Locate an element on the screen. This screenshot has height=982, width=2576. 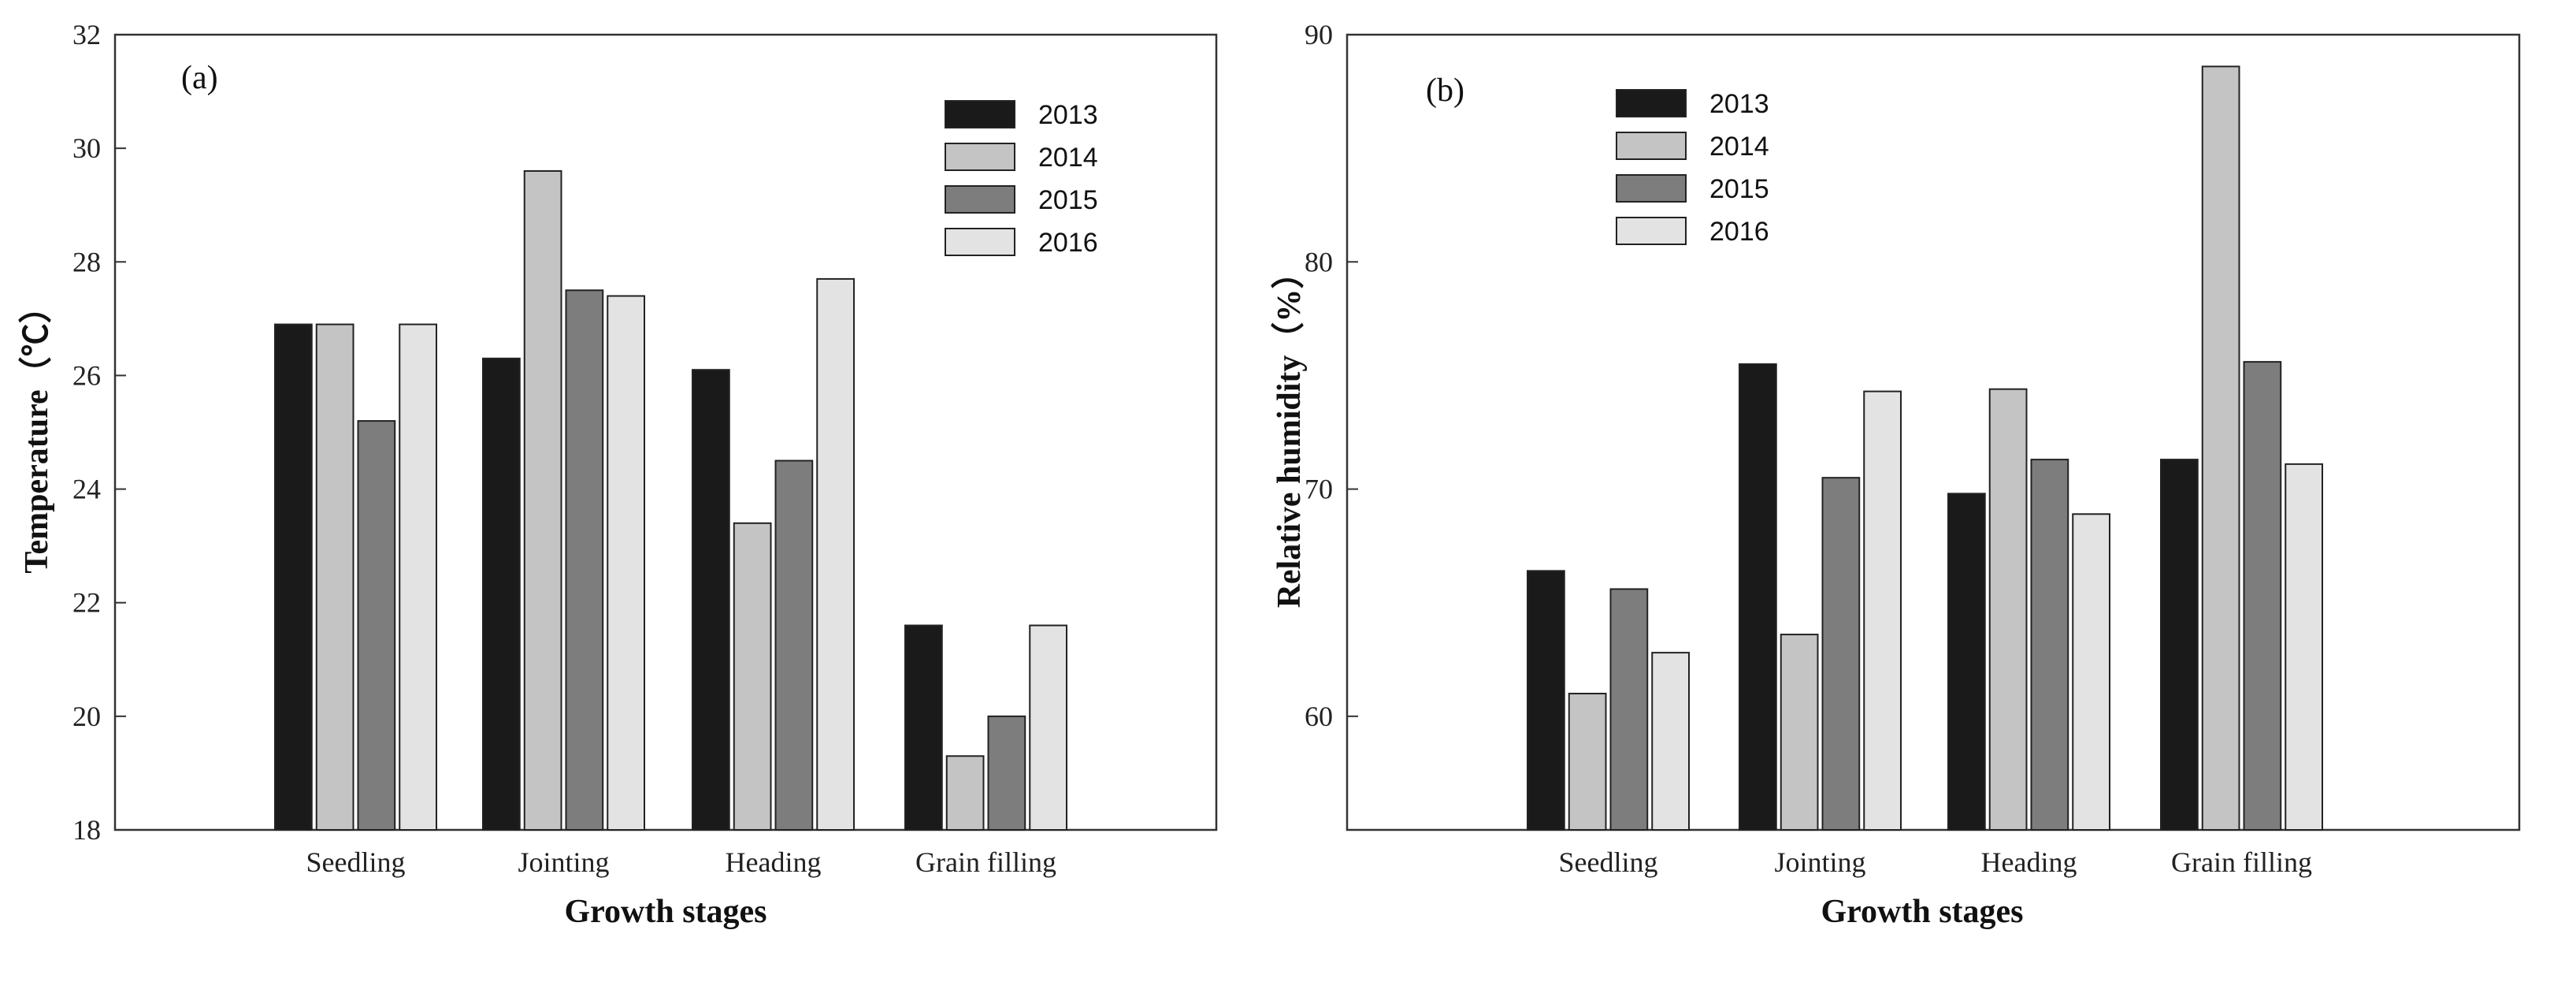
x-category-label-b: Seedling is located at coordinates (1608, 862).